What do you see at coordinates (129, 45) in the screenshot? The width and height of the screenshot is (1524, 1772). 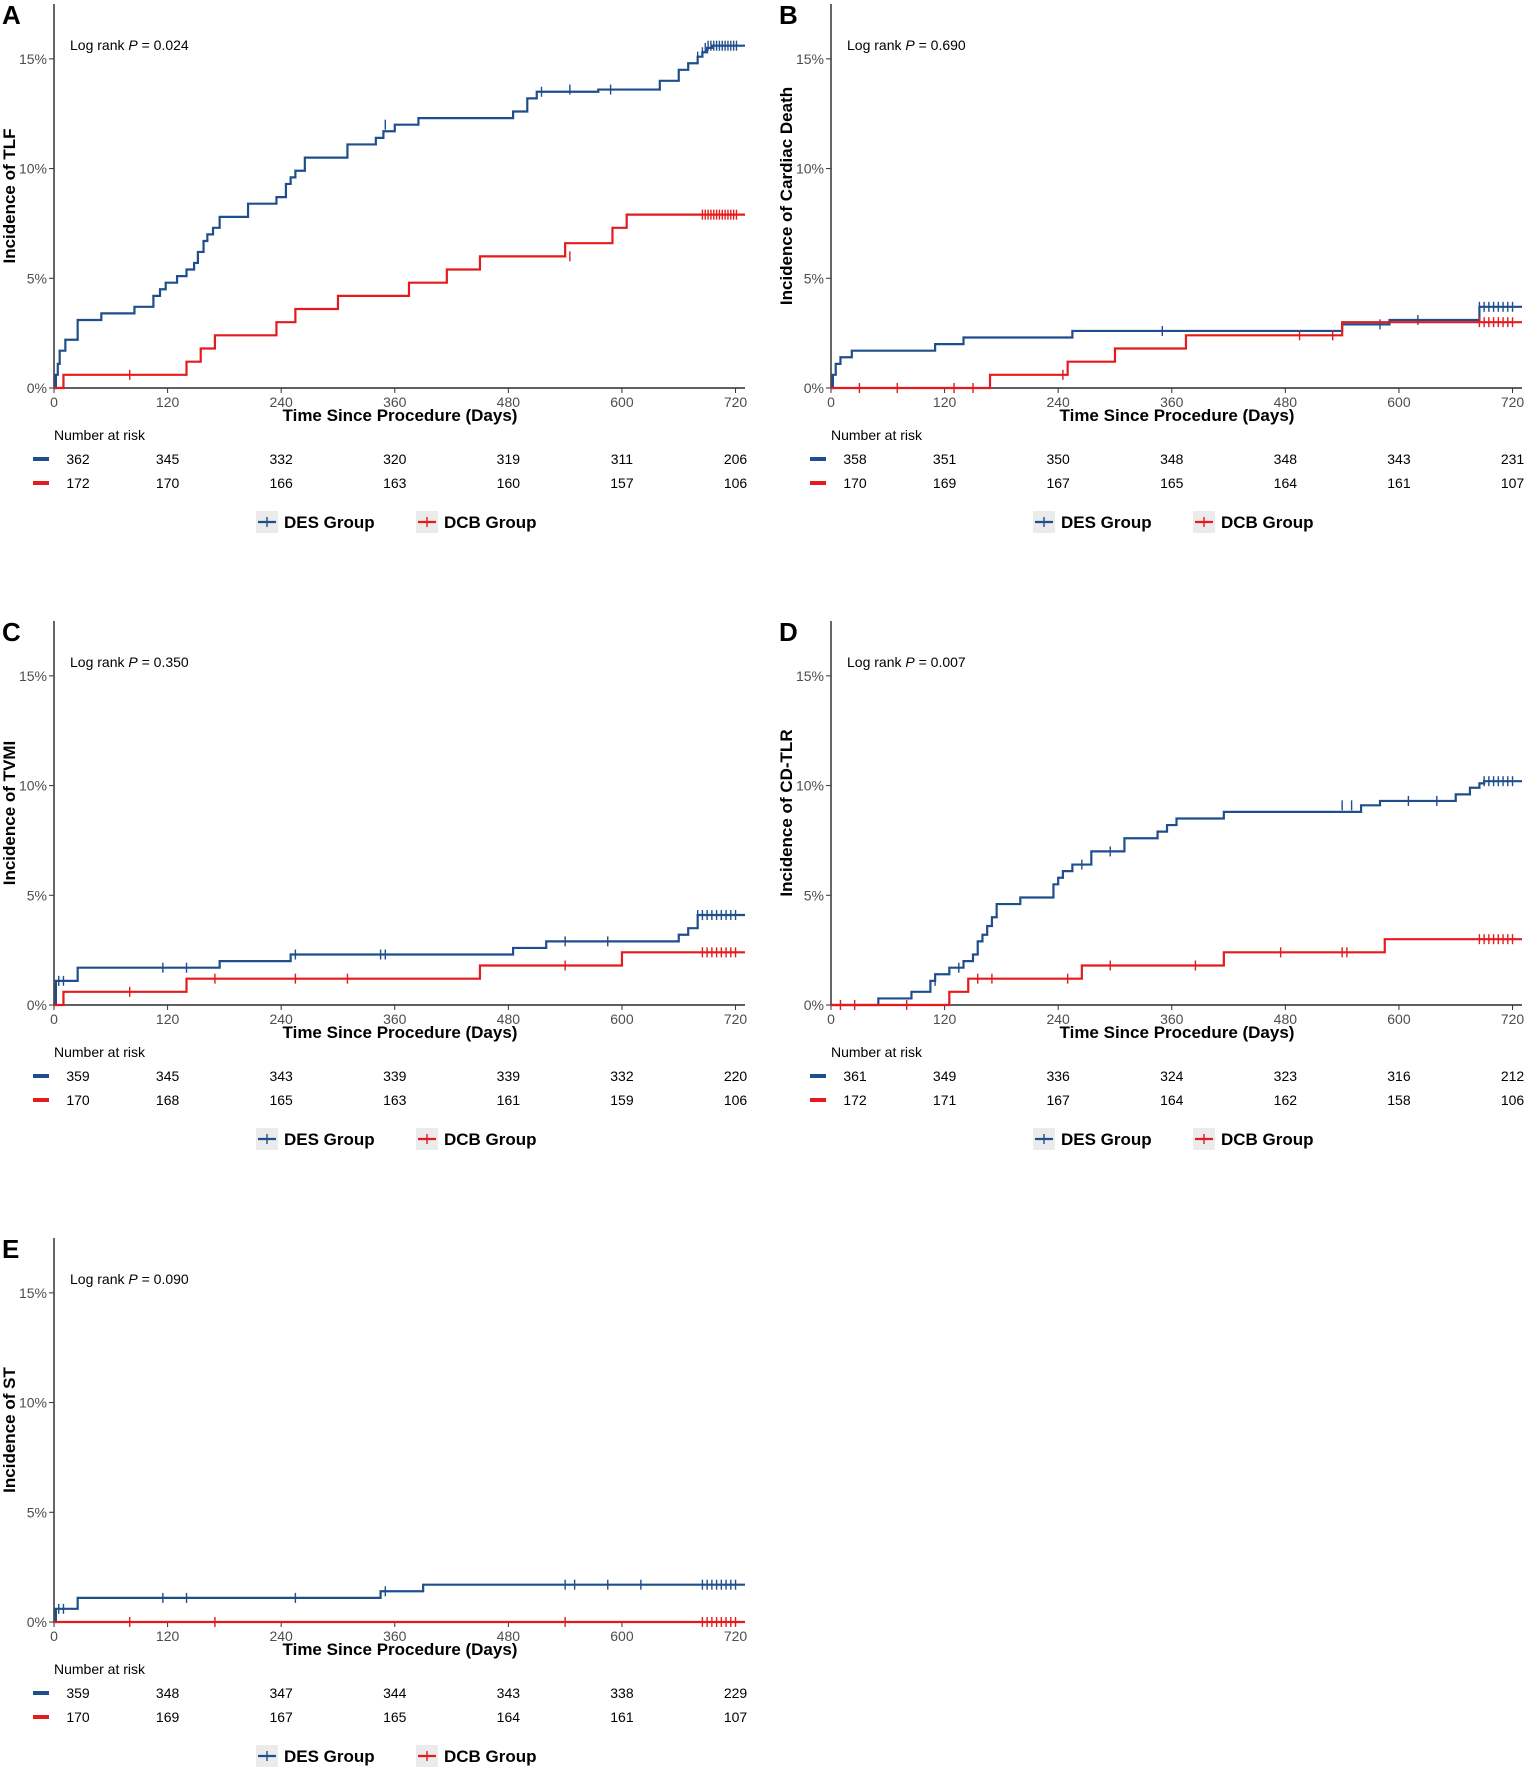 I see `log-rank-annotation: Log rank P = 0.024` at bounding box center [129, 45].